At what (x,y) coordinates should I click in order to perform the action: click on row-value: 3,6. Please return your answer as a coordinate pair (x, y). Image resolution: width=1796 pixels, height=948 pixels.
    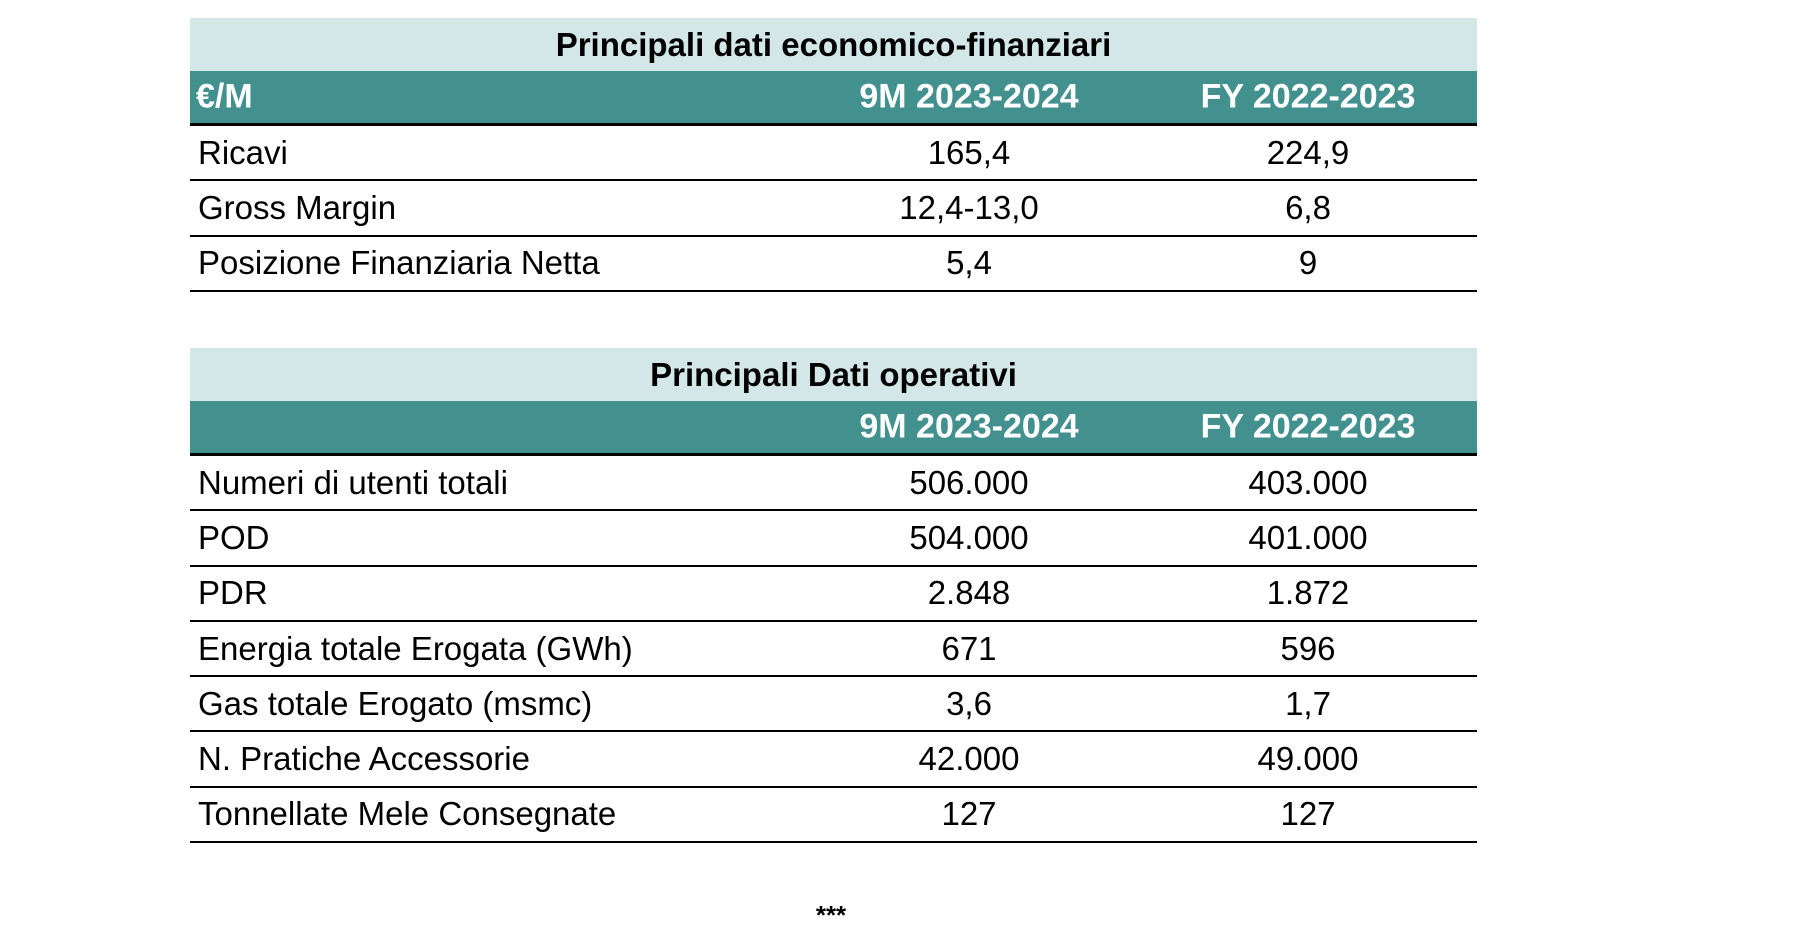
    Looking at the image, I should click on (969, 703).